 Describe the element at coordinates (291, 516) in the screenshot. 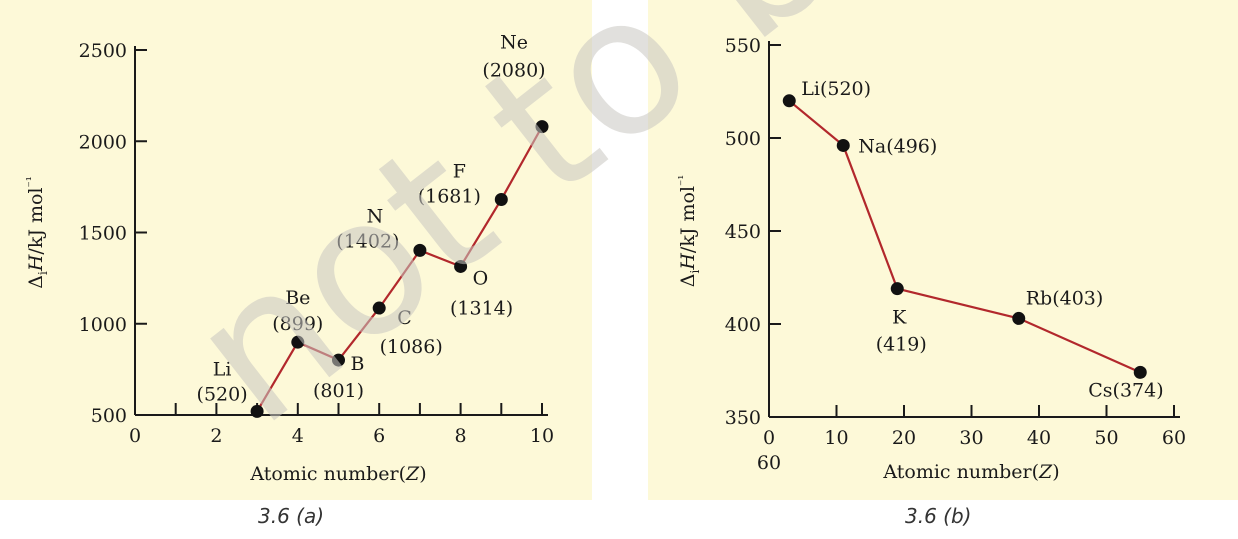

I see `caption-a: 3.6 (a)` at that location.